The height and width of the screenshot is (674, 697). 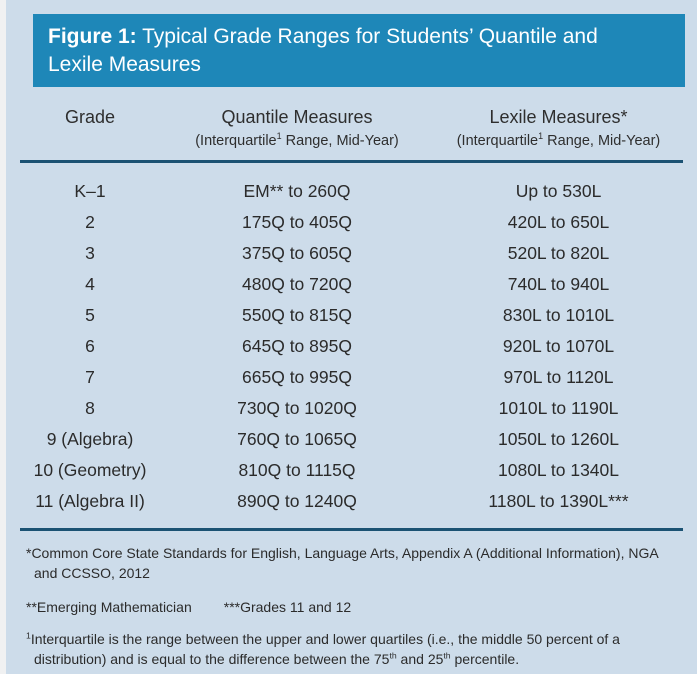 I want to click on figure-label: Figure 1:, so click(x=92, y=36).